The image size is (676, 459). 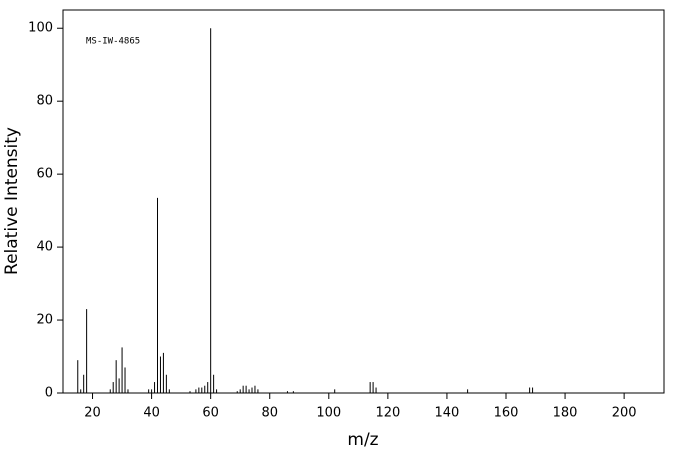 What do you see at coordinates (387, 413) in the screenshot?
I see `x-tick-label: 120` at bounding box center [387, 413].